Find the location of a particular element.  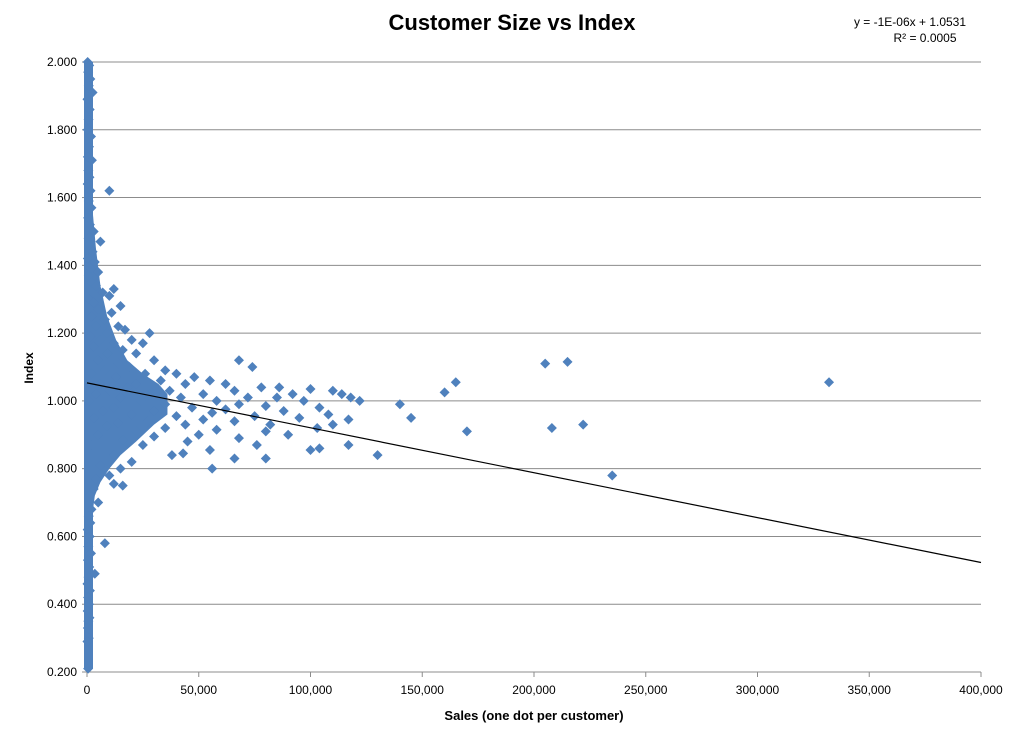

y-axis-label: Index is located at coordinates (29, 368).